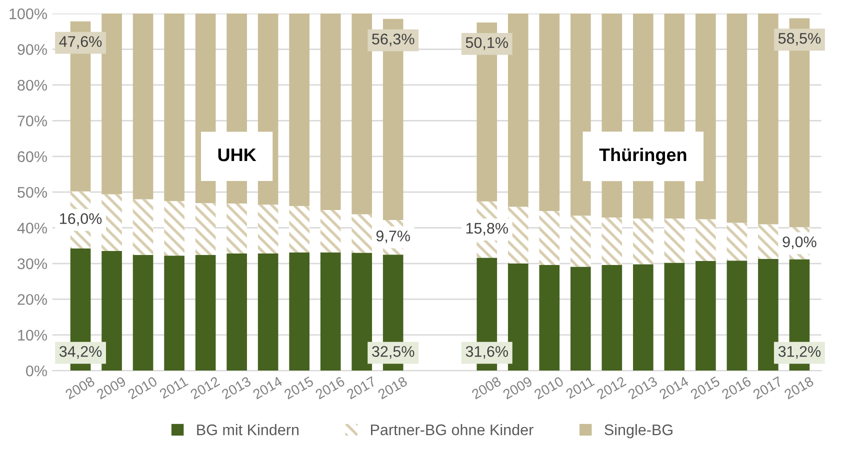 Image resolution: width=845 pixels, height=452 pixels. What do you see at coordinates (32, 335) in the screenshot?
I see `y-tick-label: 10%` at bounding box center [32, 335].